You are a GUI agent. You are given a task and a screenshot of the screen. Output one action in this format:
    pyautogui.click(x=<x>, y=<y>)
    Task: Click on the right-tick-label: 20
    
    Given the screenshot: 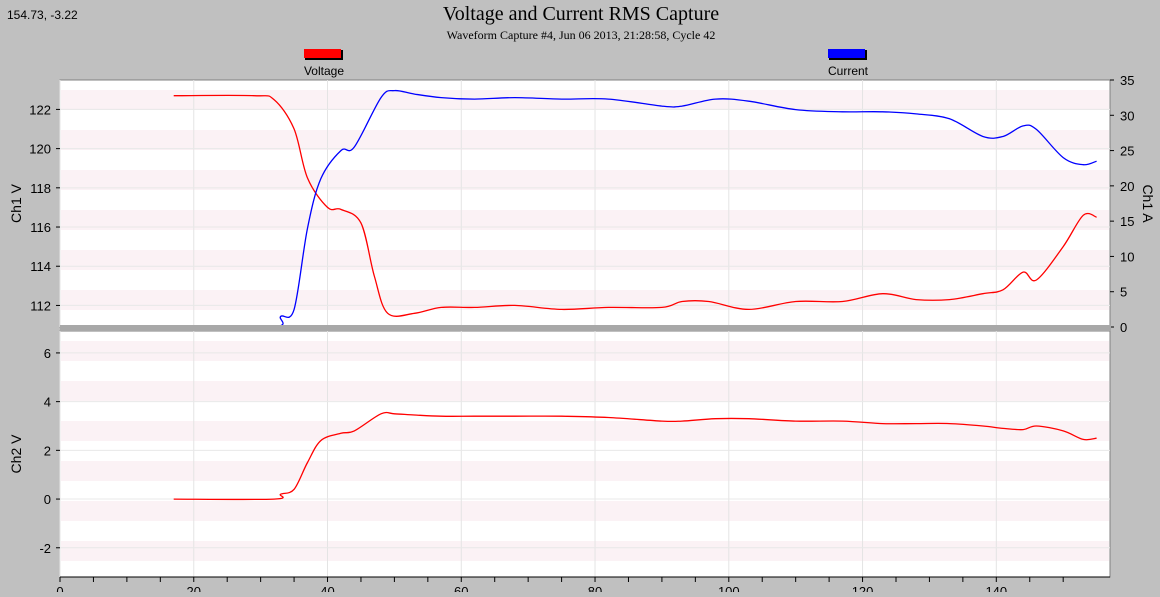 What is the action you would take?
    pyautogui.click(x=1127, y=186)
    